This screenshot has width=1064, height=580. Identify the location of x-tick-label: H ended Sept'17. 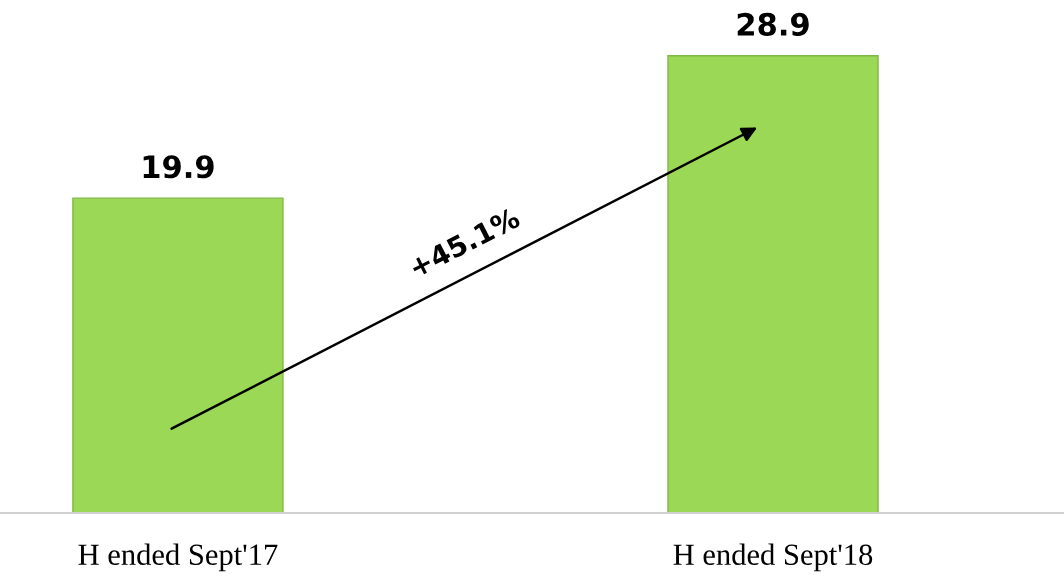
(178, 557).